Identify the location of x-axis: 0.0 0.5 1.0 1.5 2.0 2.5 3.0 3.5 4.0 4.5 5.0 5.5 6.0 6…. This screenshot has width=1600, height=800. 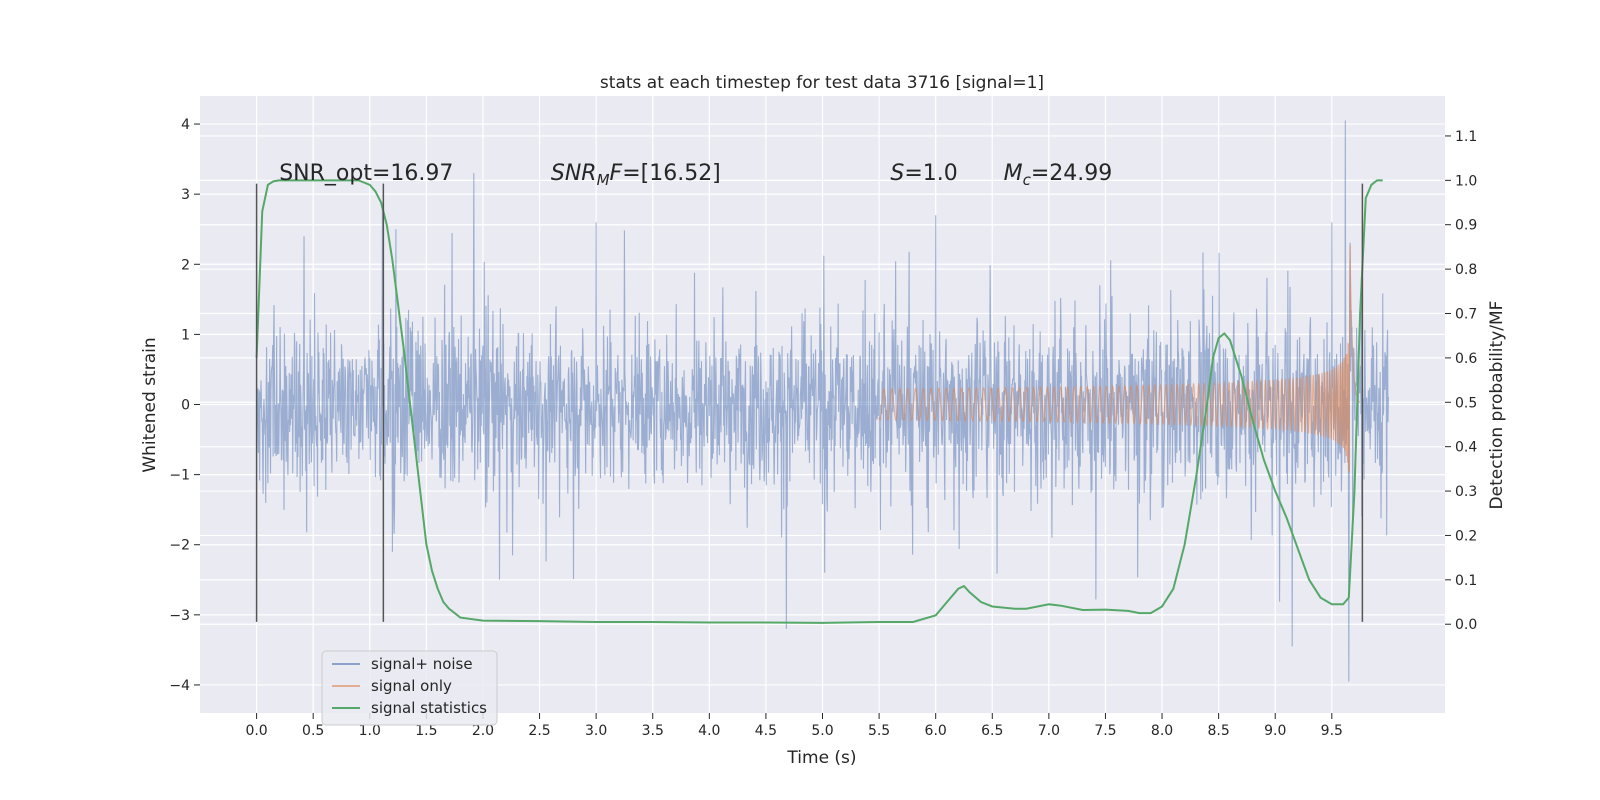
(794, 726).